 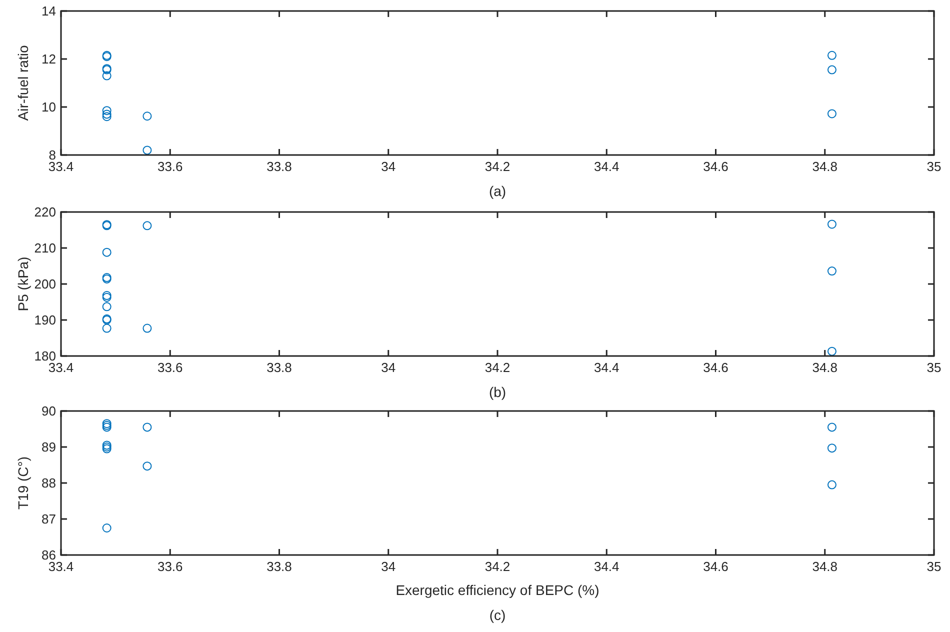 What do you see at coordinates (49, 107) in the screenshot?
I see `y-tick-label: 10` at bounding box center [49, 107].